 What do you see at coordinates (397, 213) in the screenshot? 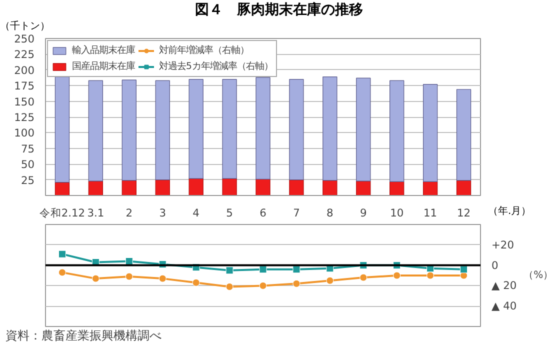
I see `x-tick-label: 10` at bounding box center [397, 213].